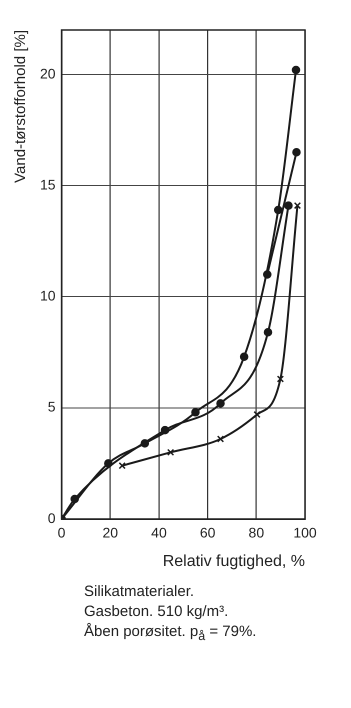 This screenshot has height=708, width=351. What do you see at coordinates (110, 532) in the screenshot?
I see `x-tick-label: 20` at bounding box center [110, 532].